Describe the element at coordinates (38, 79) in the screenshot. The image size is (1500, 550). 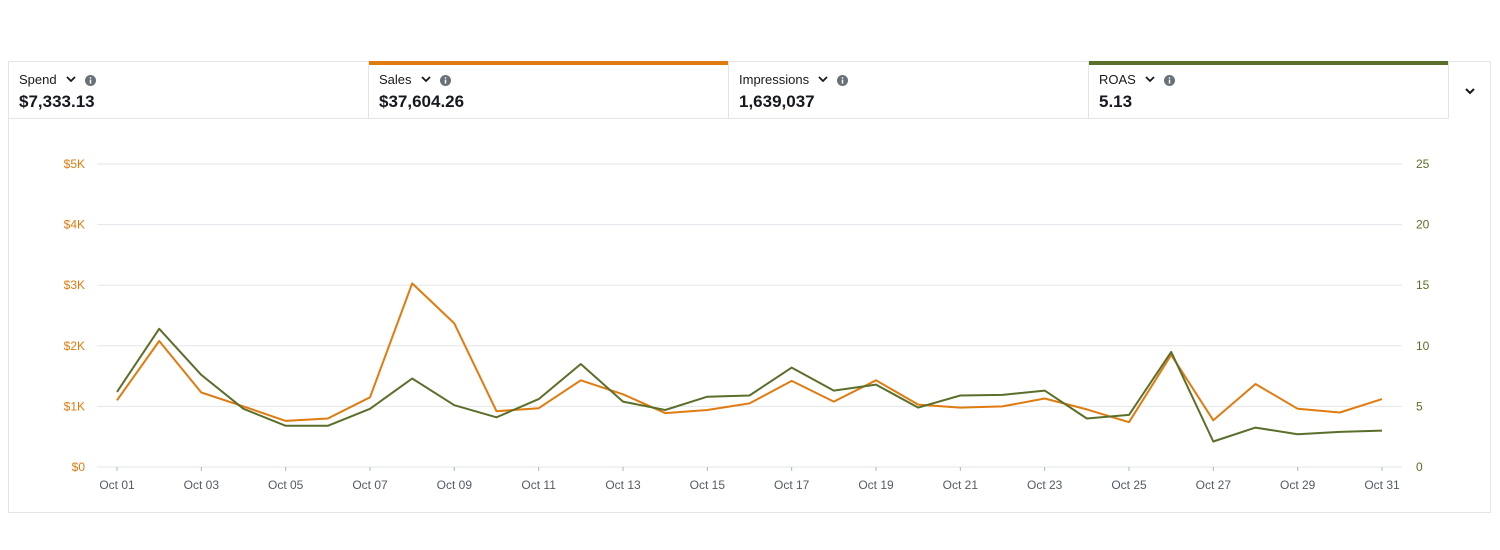
I see `metric-tab-label: Spend` at that location.